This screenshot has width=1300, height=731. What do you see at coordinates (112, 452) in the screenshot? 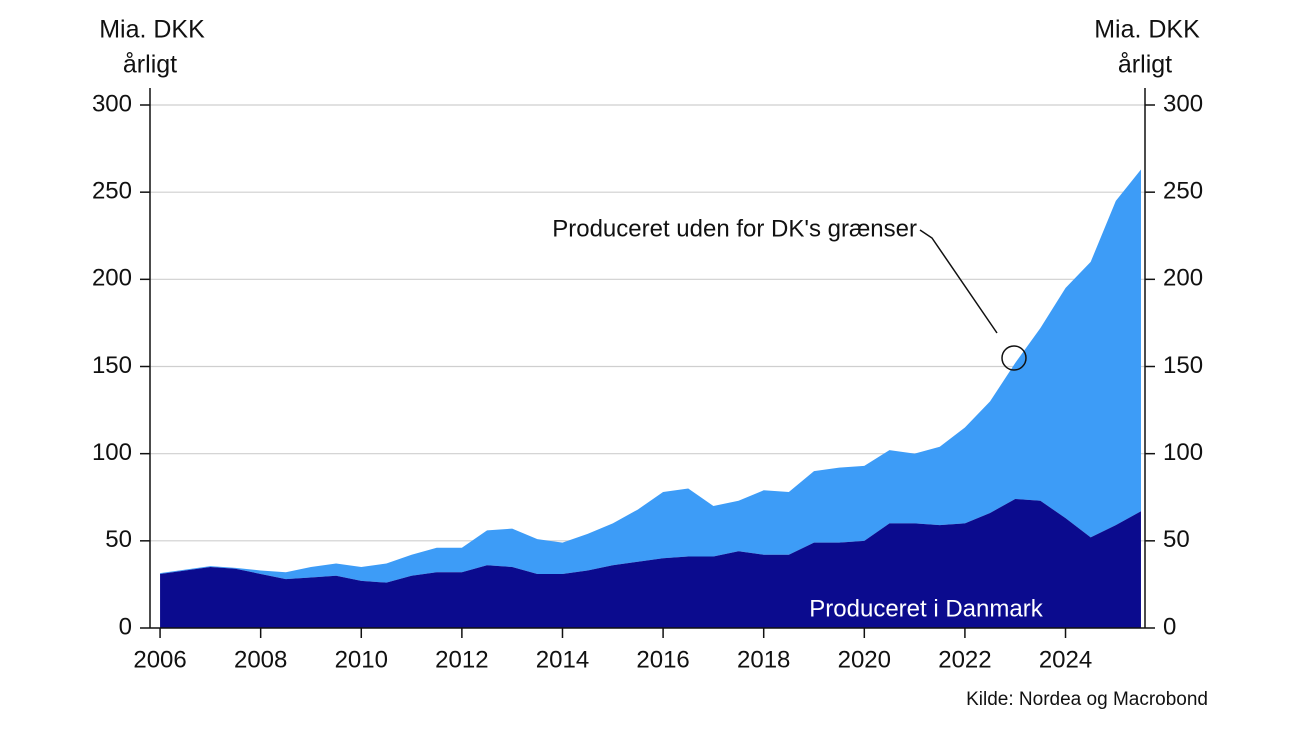
I see `y-tick-label: 100` at bounding box center [112, 452].